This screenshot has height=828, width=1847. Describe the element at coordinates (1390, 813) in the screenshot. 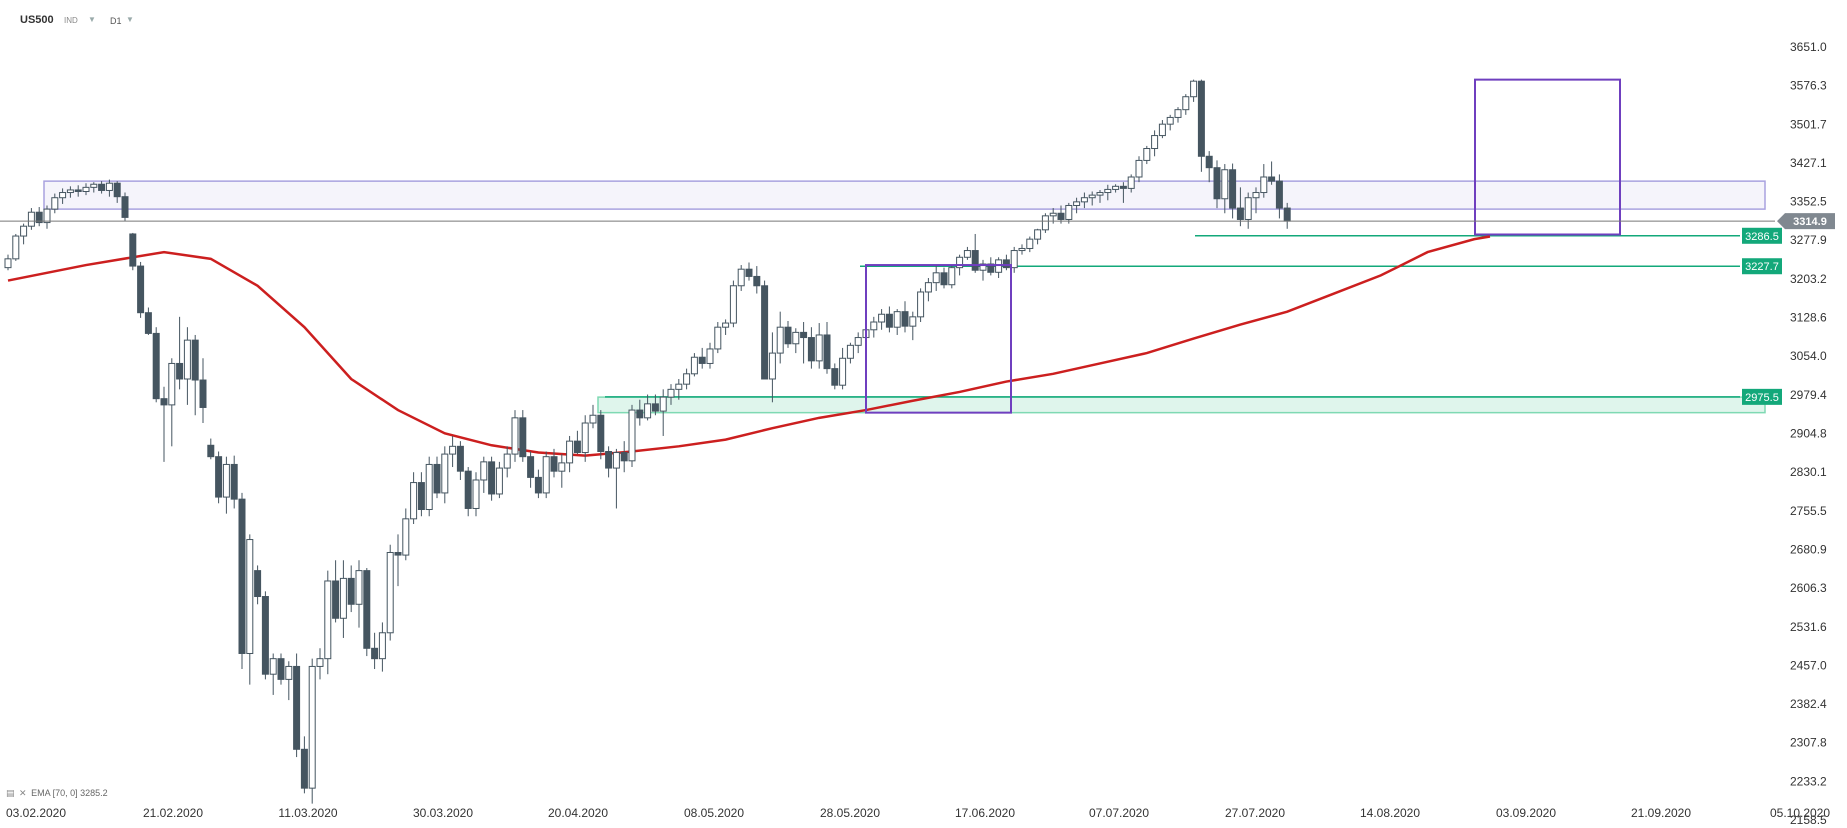

I see `x-tick-label: 14.08.2020` at that location.